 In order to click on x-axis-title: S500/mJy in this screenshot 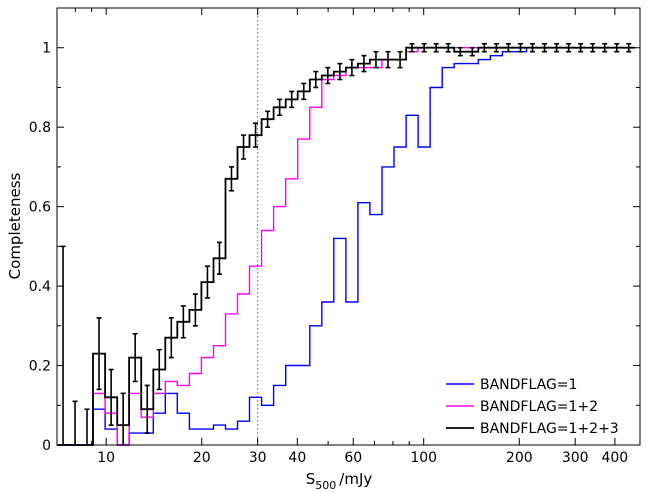, I will do `click(339, 481)`.